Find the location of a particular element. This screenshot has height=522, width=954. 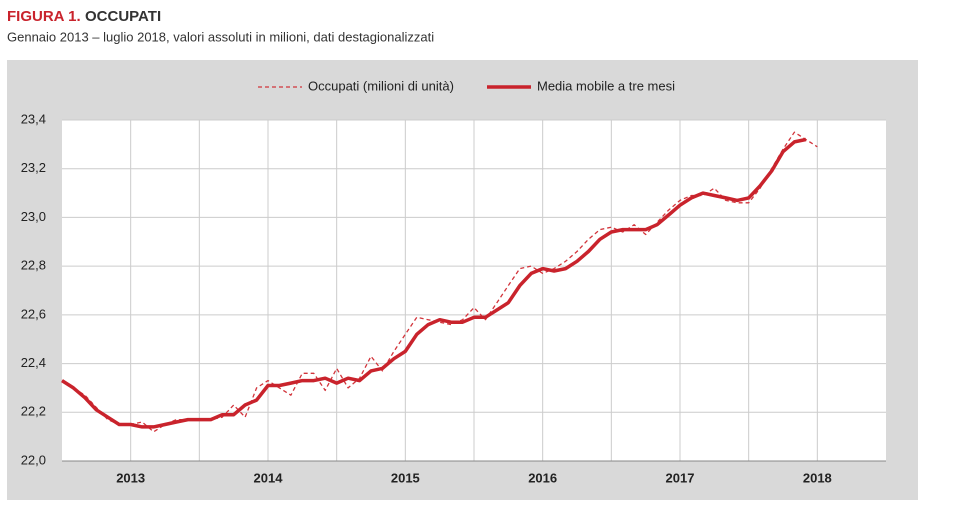

x-tick-label: 2015 is located at coordinates (405, 477).